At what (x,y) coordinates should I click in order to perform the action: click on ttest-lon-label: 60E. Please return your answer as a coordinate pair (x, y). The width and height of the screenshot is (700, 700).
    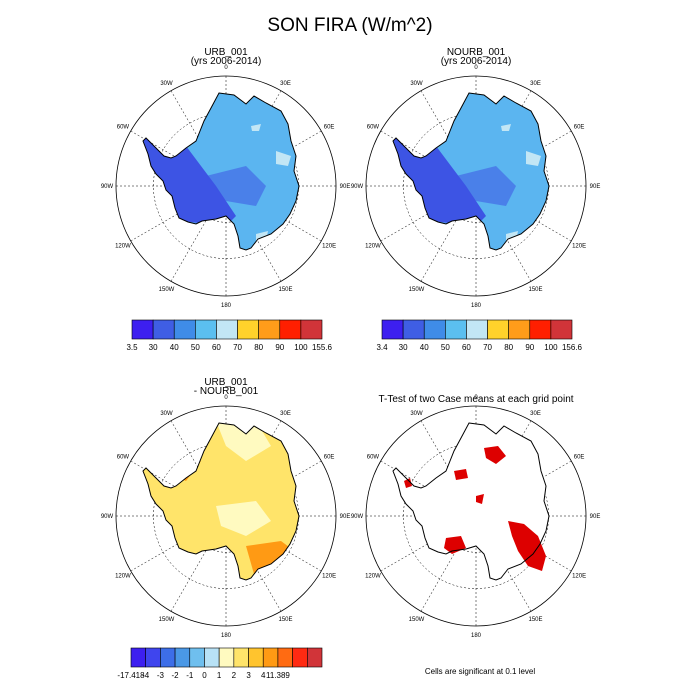
    Looking at the image, I should click on (579, 458).